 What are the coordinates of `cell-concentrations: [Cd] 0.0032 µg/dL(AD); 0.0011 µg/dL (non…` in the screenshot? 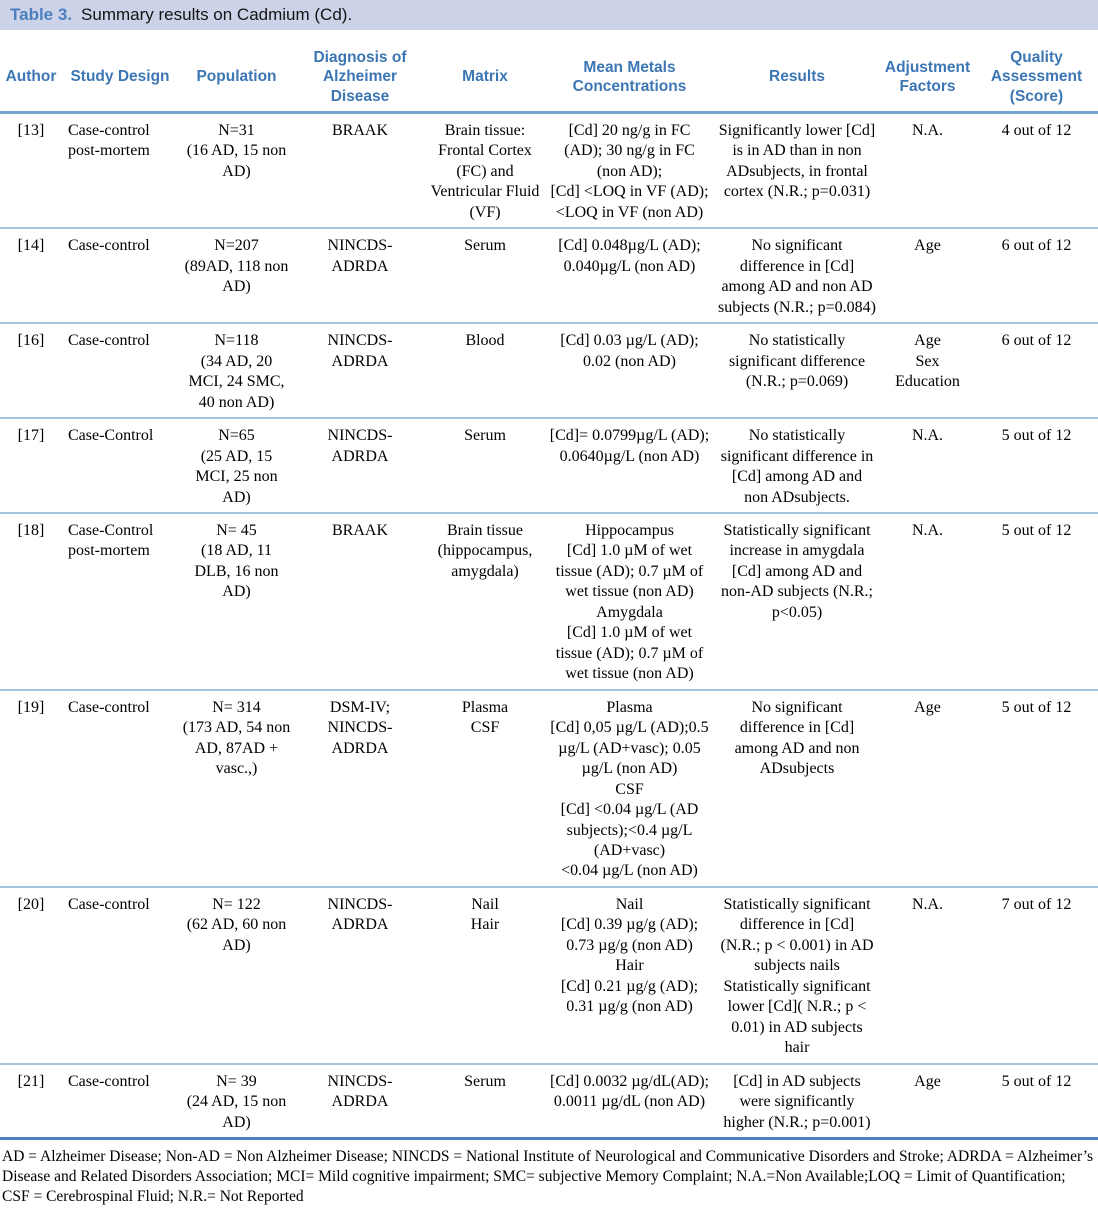 It's located at (629, 1091).